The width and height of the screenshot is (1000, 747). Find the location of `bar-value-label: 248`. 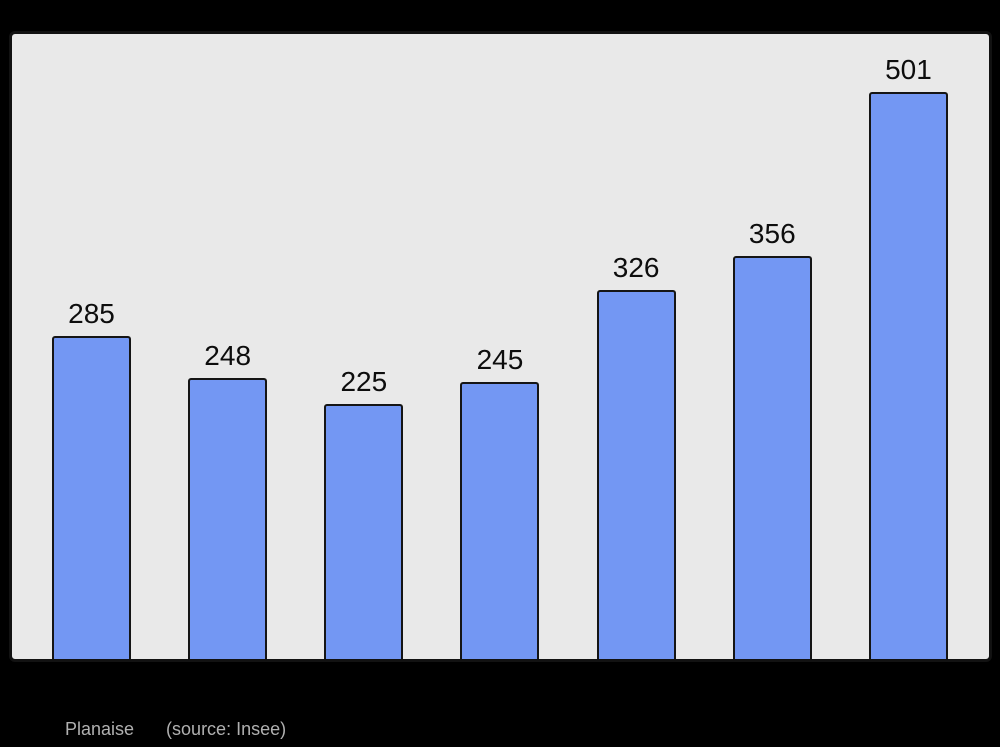

bar-value-label: 248 is located at coordinates (228, 355).